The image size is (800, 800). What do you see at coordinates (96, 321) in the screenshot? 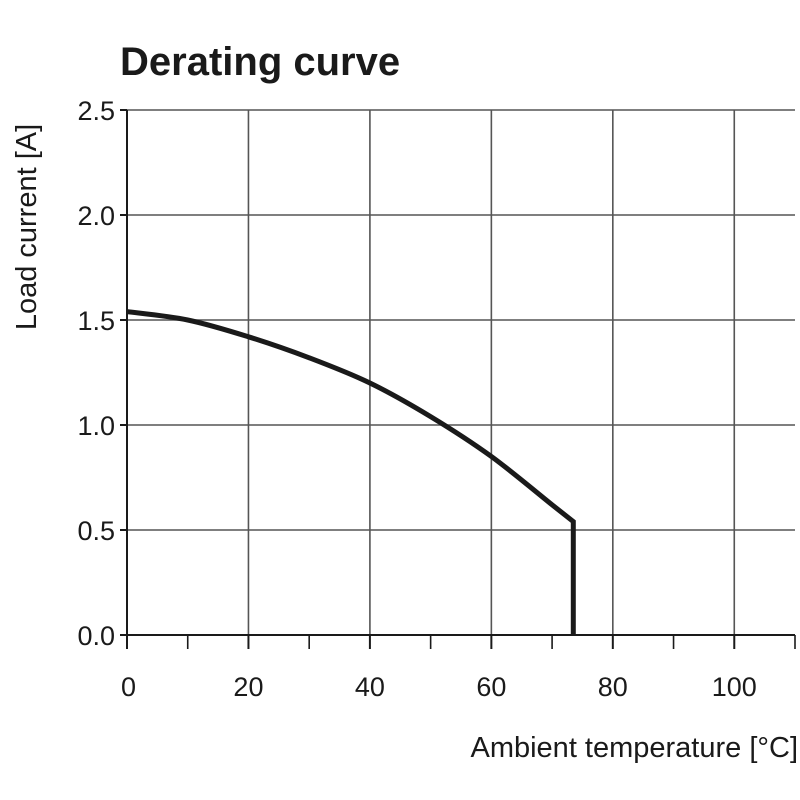
I see `y-tick-label: 1.5` at bounding box center [96, 321].